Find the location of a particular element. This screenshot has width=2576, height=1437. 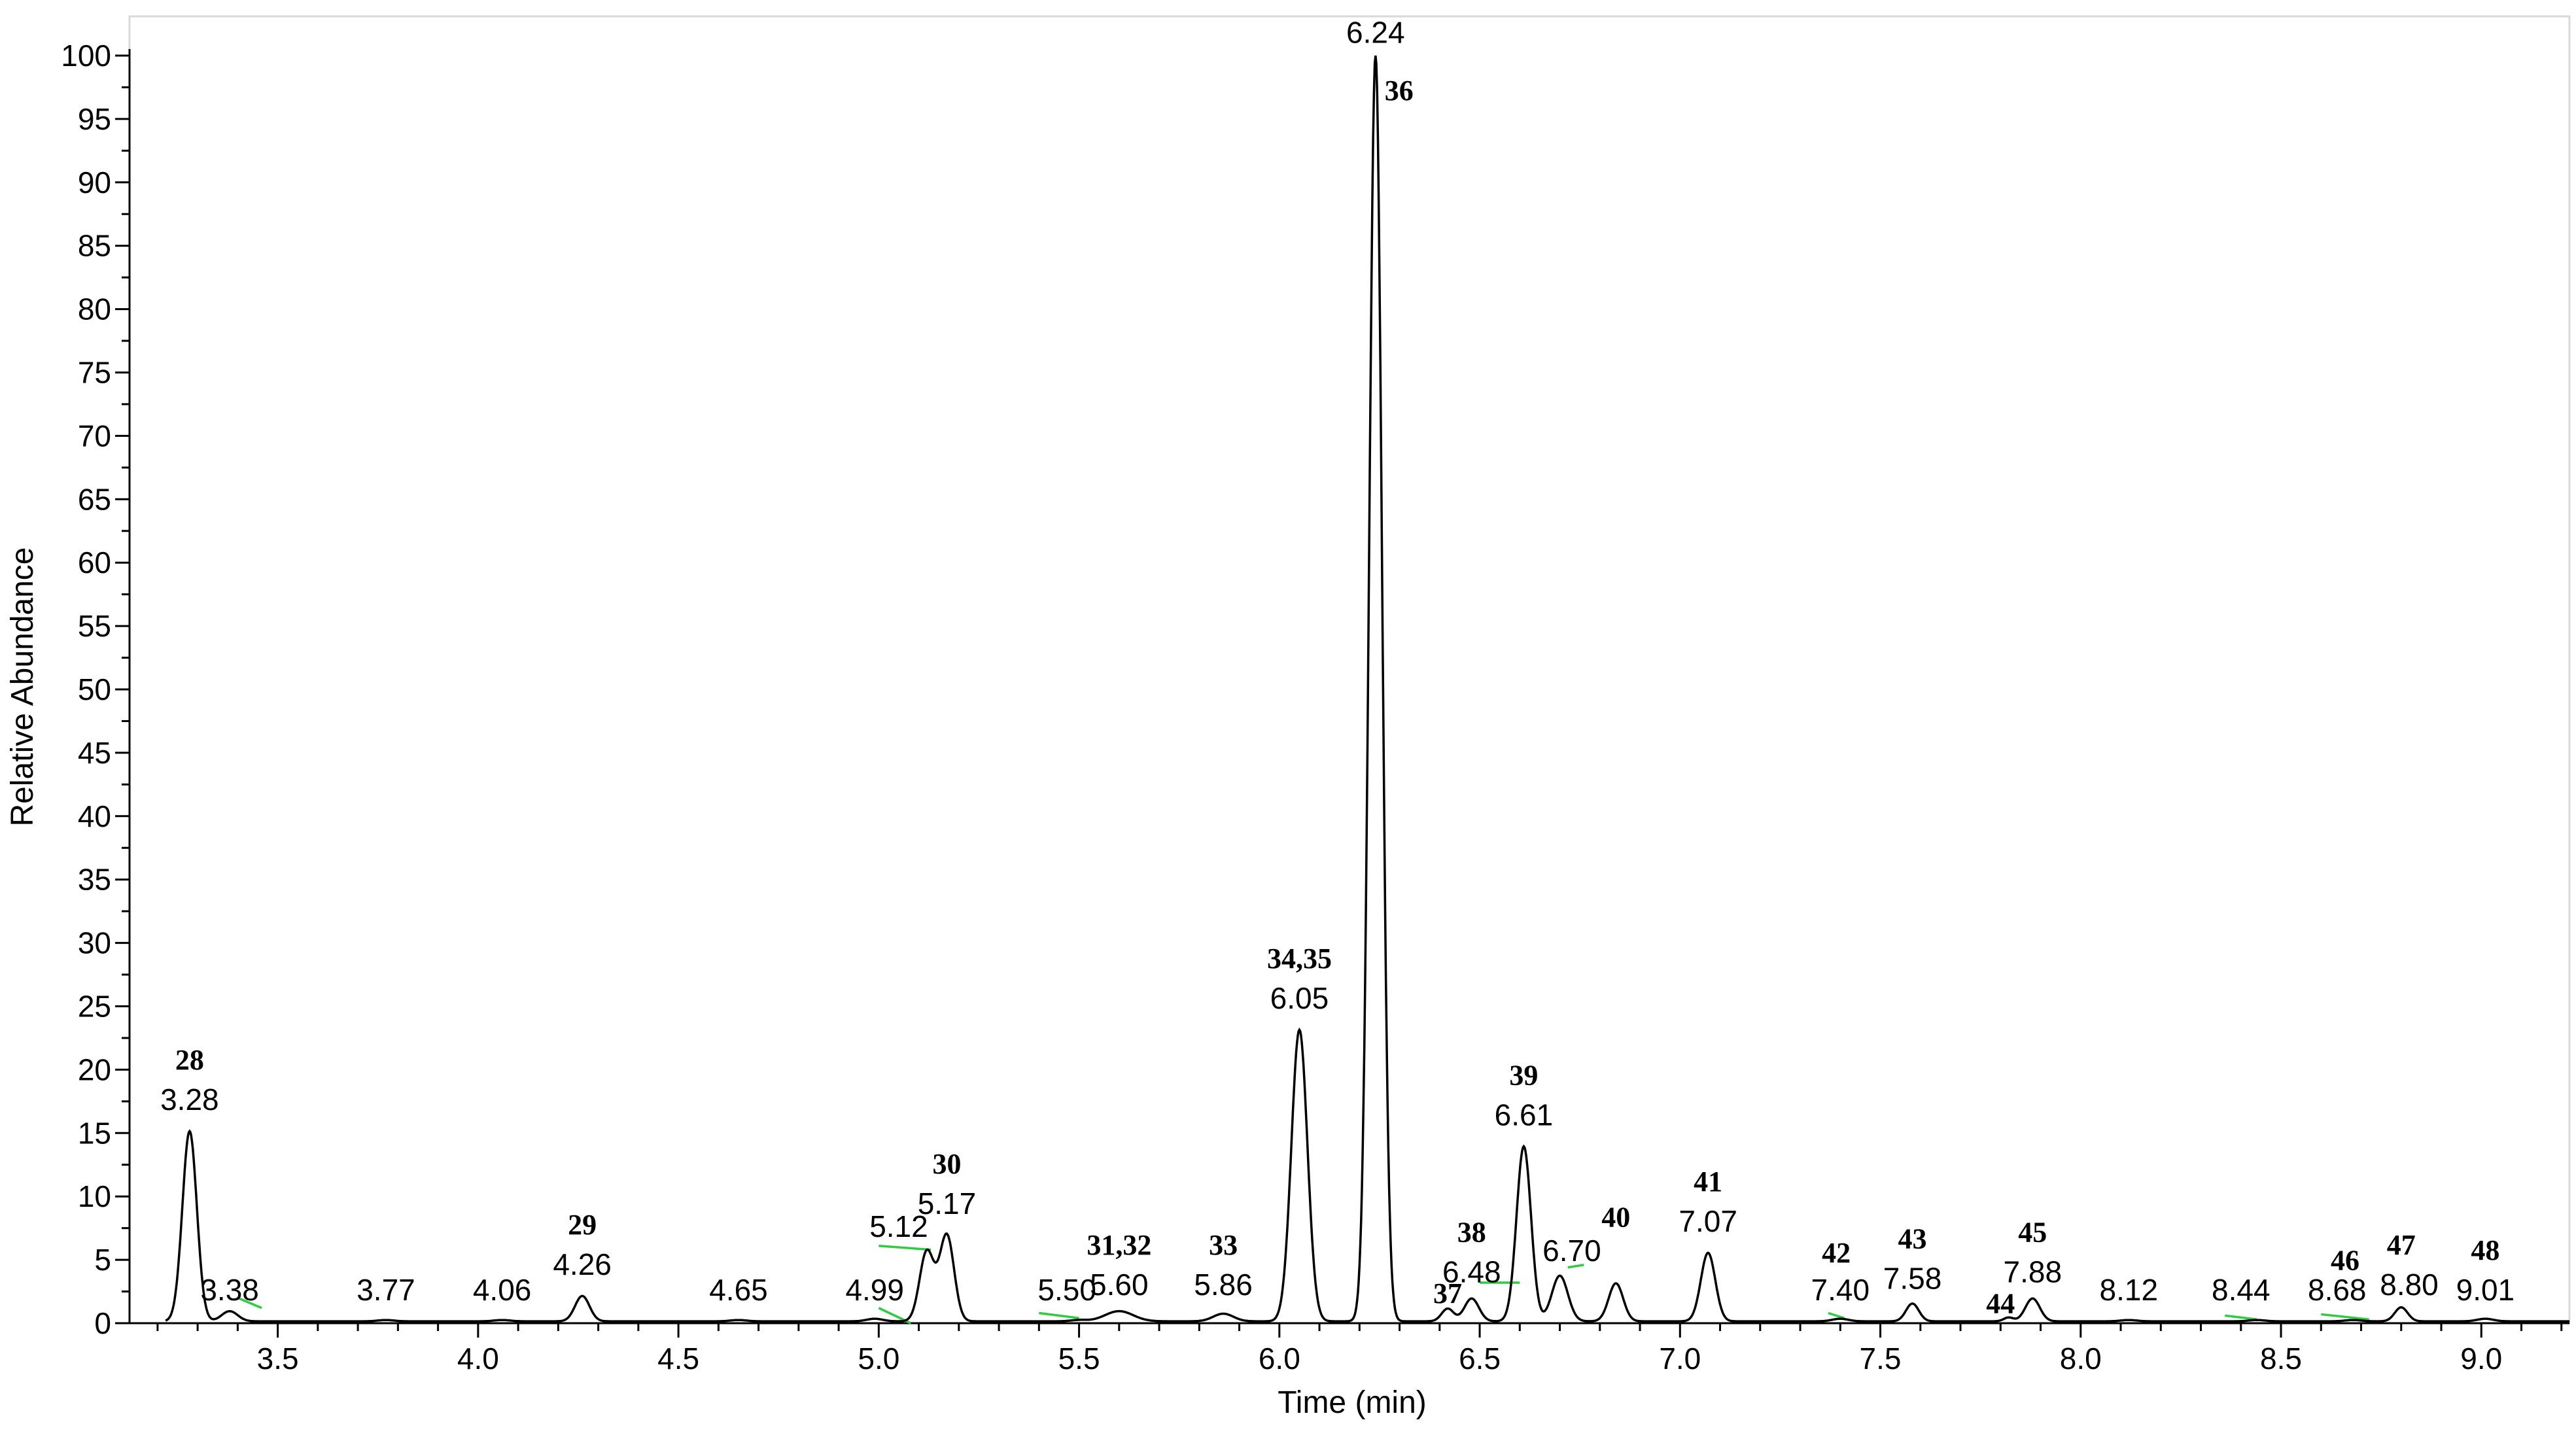

y-tick-label: 90 is located at coordinates (94, 182).